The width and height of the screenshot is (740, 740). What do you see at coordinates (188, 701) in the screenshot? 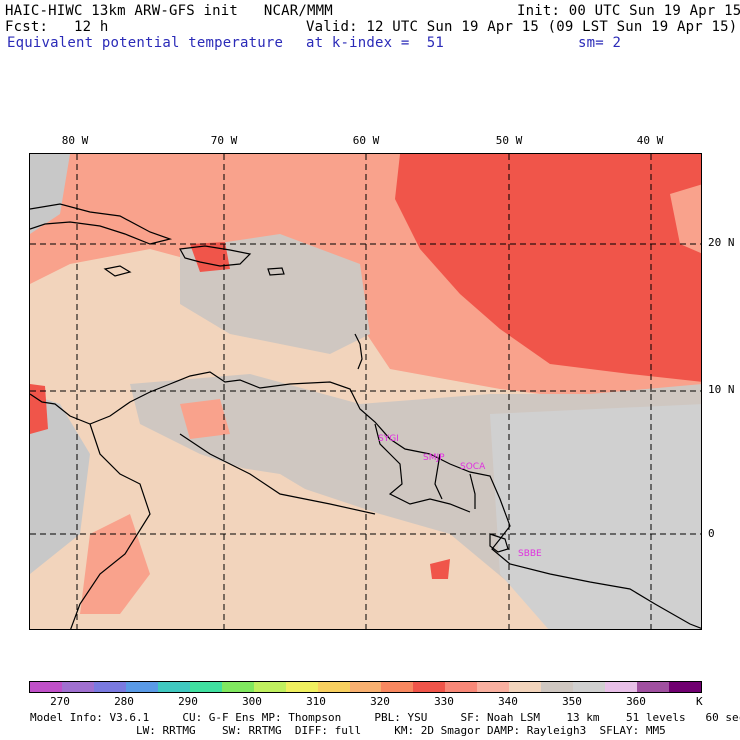
I see `colorbar-tick-290: 290` at bounding box center [188, 701].